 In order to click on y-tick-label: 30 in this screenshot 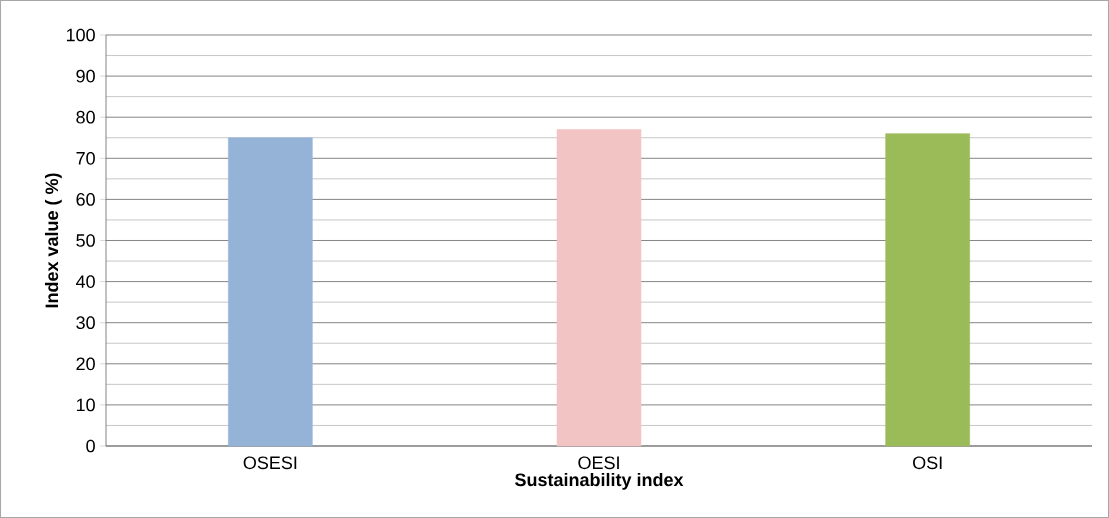, I will do `click(85, 323)`.